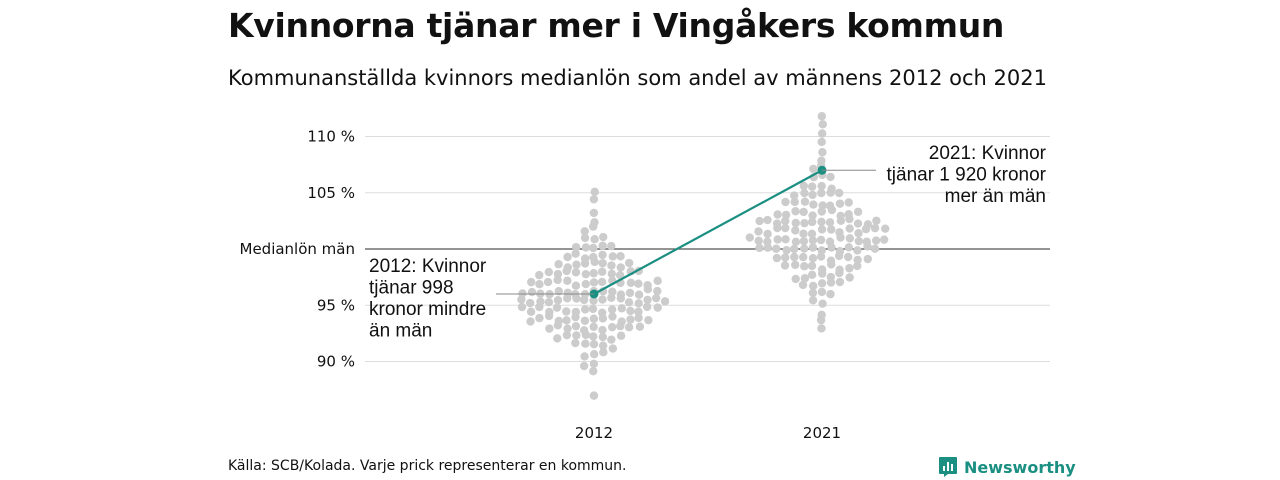  What do you see at coordinates (336, 362) in the screenshot?
I see `y-tick-label: 90 %` at bounding box center [336, 362].